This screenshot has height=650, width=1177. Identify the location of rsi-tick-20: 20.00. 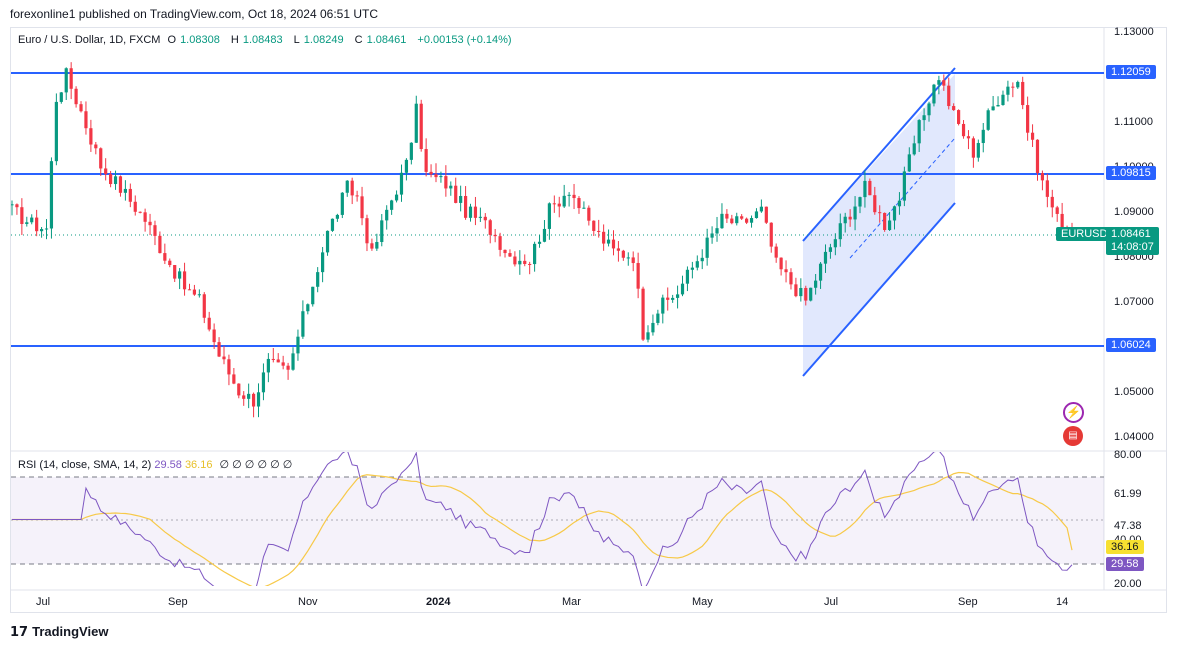
(1128, 584).